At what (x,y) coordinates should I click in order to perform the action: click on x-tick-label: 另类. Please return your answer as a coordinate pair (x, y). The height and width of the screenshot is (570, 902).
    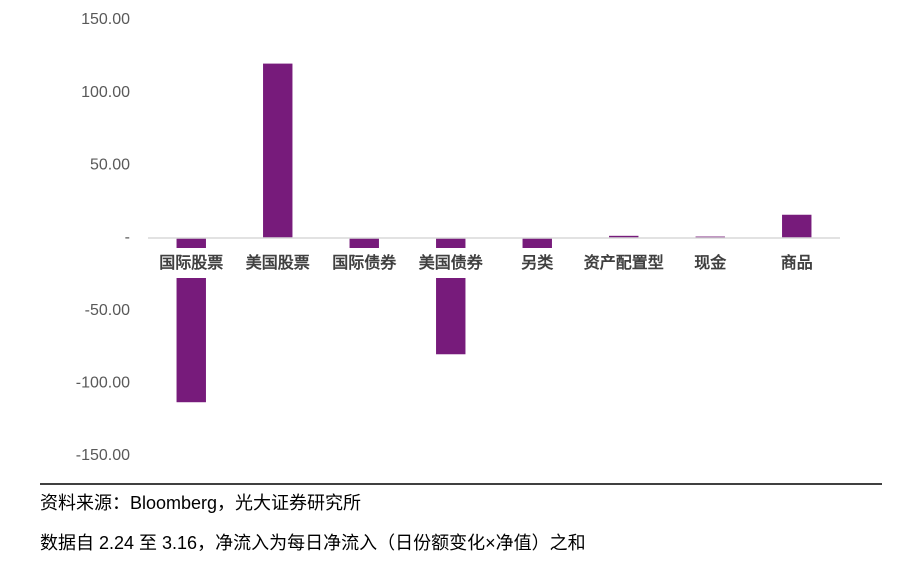
    Looking at the image, I should click on (537, 262).